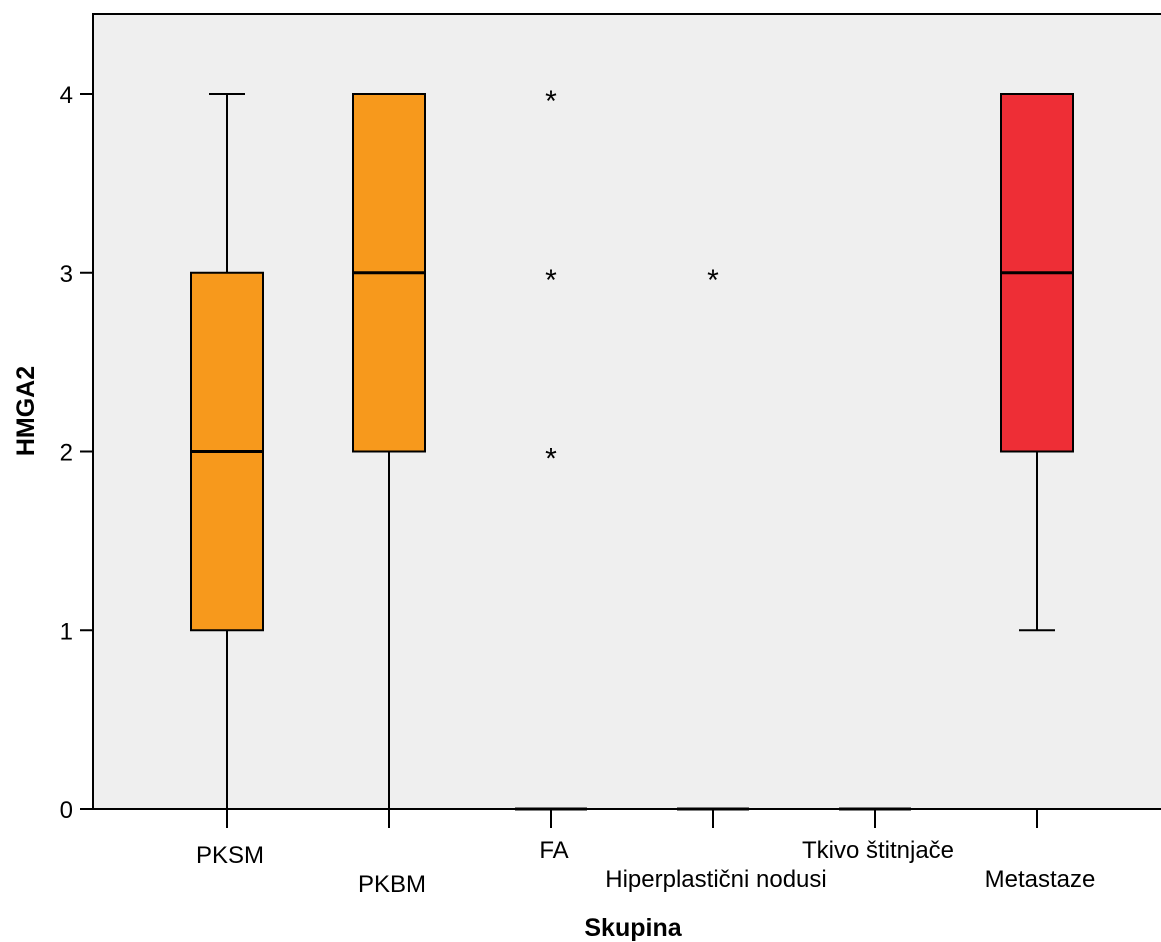 This screenshot has width=1161, height=942. I want to click on y-tick-label: 4, so click(66, 95).